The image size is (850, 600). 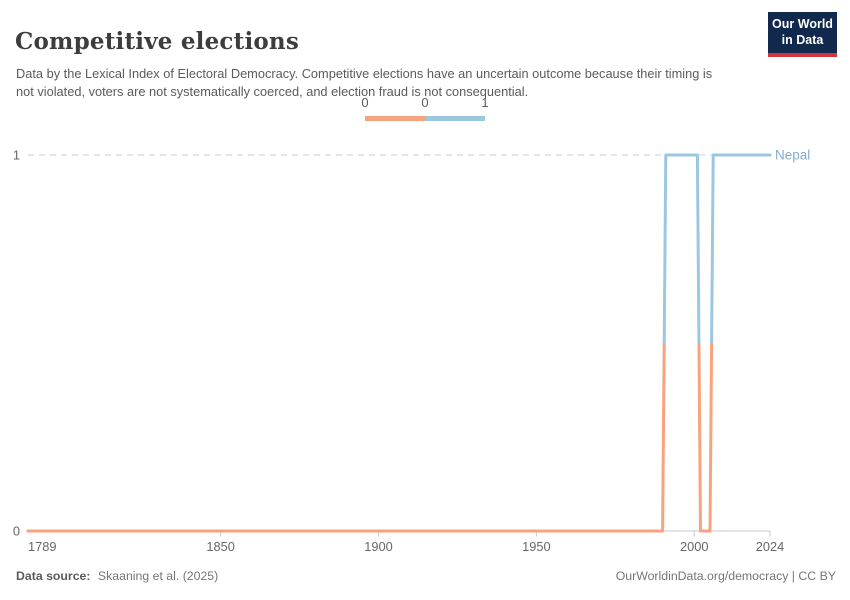 I want to click on series-entity-label: Nepal, so click(x=792, y=155).